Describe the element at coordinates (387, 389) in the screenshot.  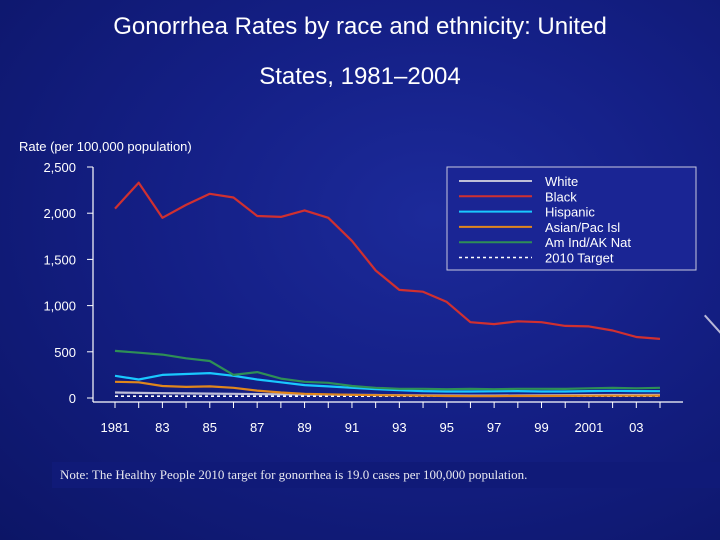
I see `series-line-asian-pac-isl` at that location.